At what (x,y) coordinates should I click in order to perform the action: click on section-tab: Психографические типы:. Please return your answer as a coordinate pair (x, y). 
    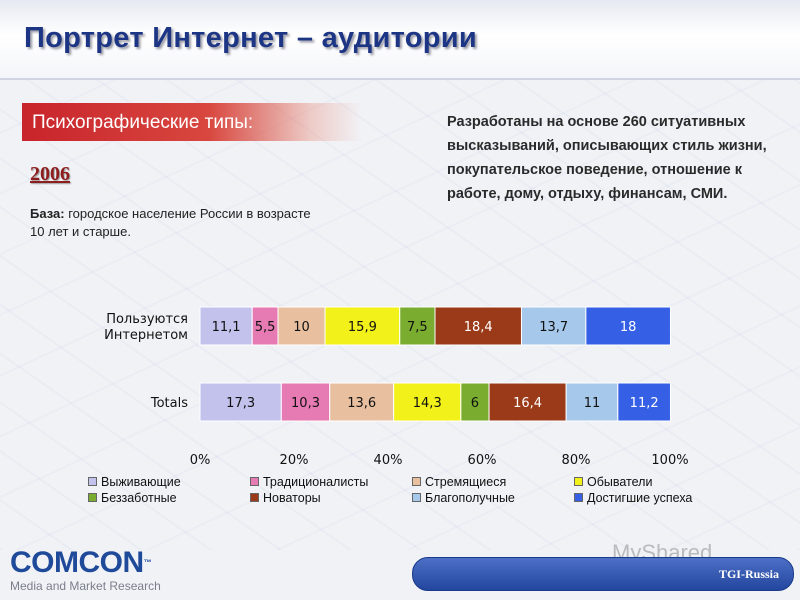
    Looking at the image, I should click on (192, 122).